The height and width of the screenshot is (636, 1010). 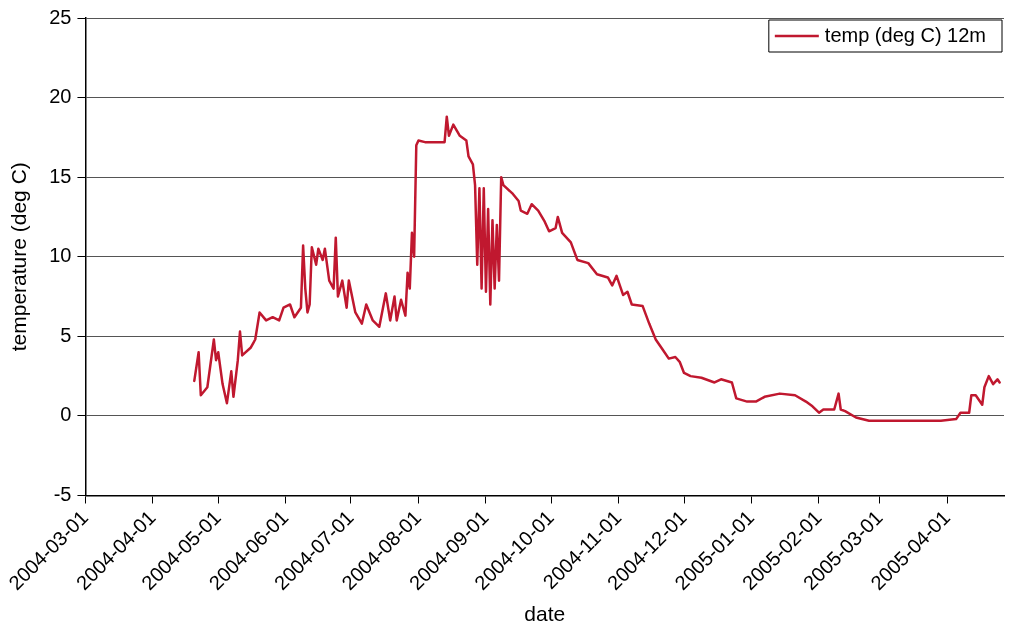 I want to click on legend-label: temp (deg C) 12m, so click(x=905, y=34).